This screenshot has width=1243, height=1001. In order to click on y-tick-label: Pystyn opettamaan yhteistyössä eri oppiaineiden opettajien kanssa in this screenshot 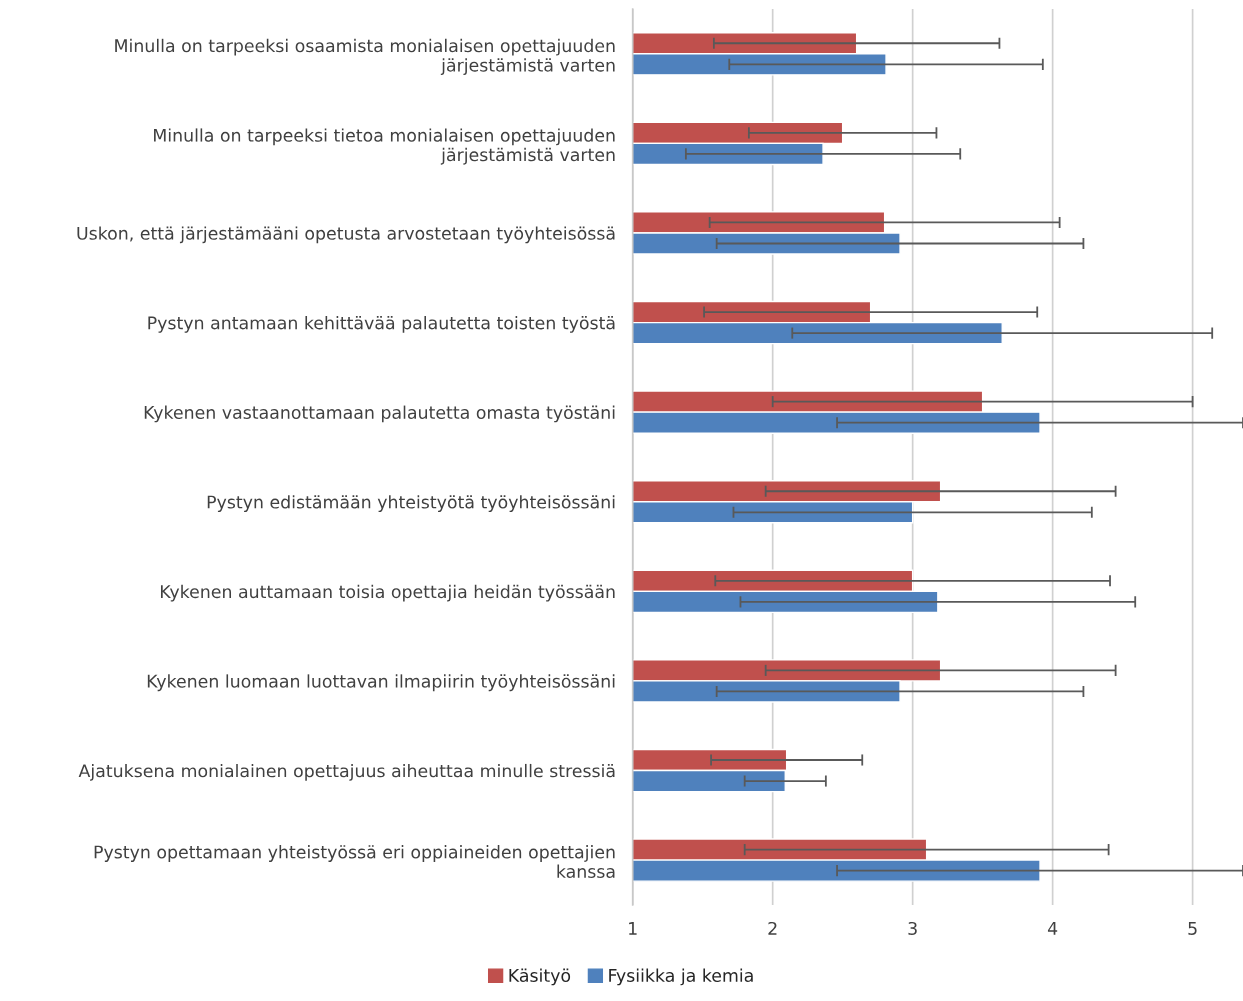, I will do `click(354, 861)`.